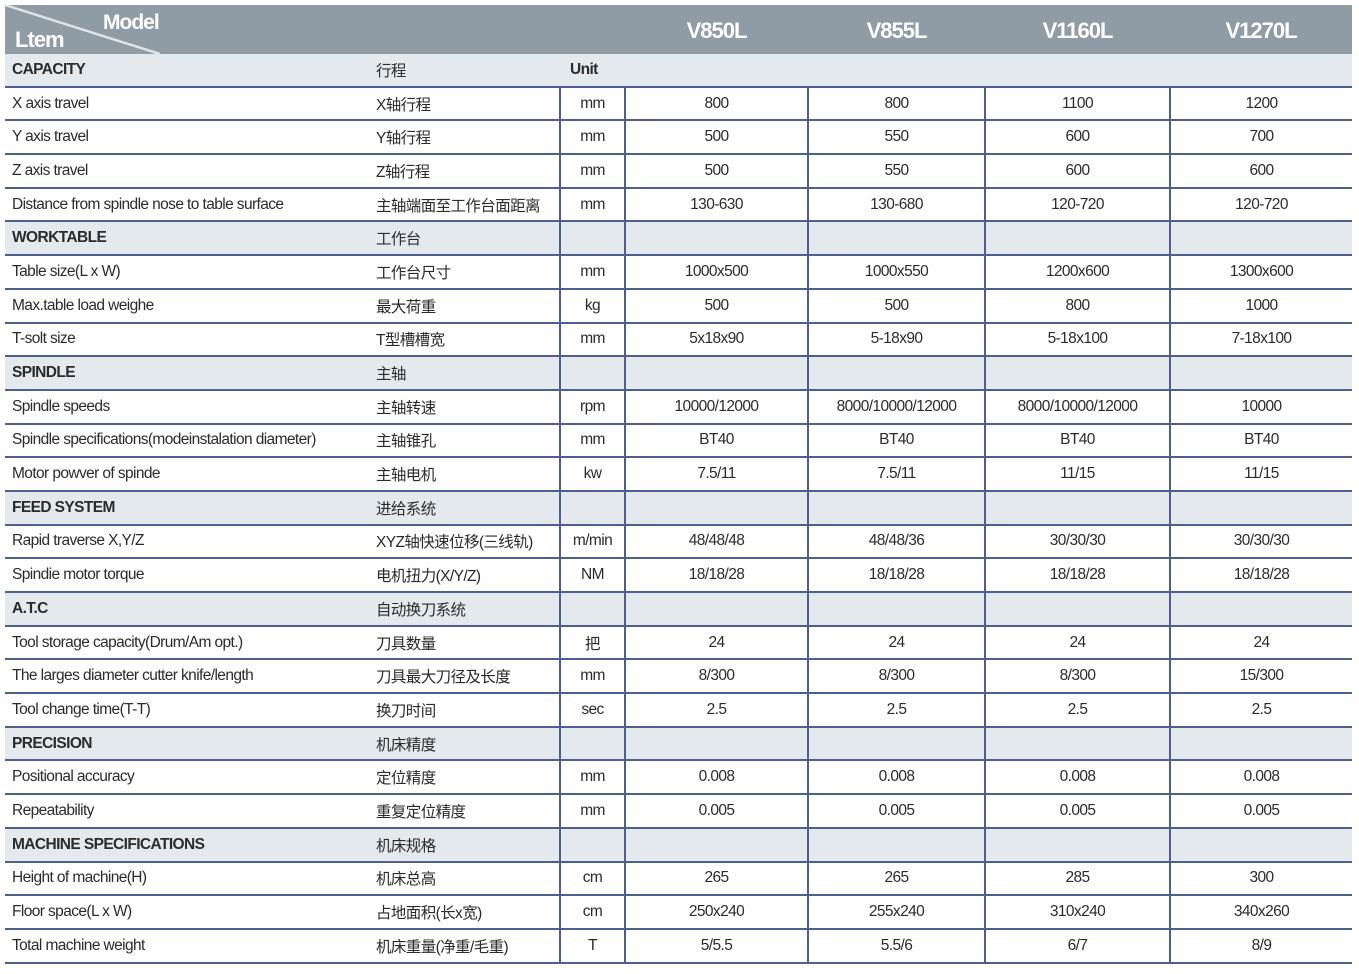 This screenshot has height=974, width=1359. I want to click on section-row: CAPACITY 行程 Unit, so click(678, 71).